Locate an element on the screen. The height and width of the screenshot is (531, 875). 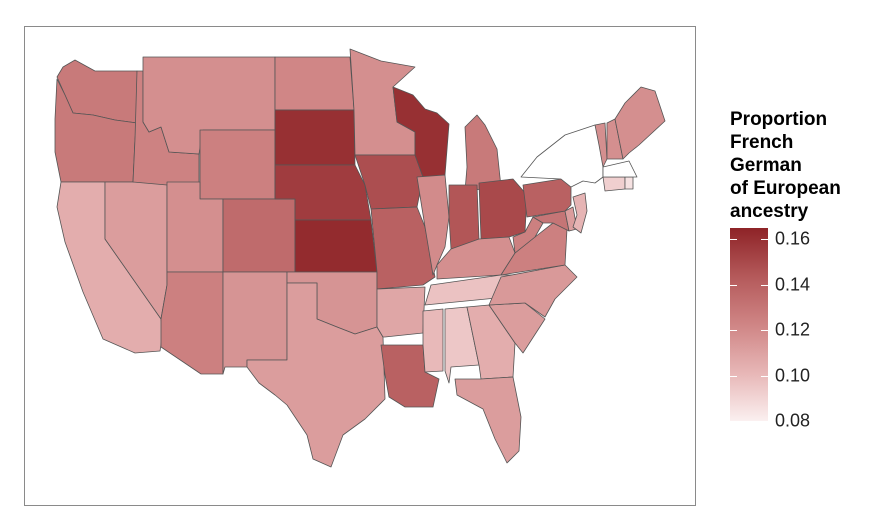
state-vt is located at coordinates (601, 145).